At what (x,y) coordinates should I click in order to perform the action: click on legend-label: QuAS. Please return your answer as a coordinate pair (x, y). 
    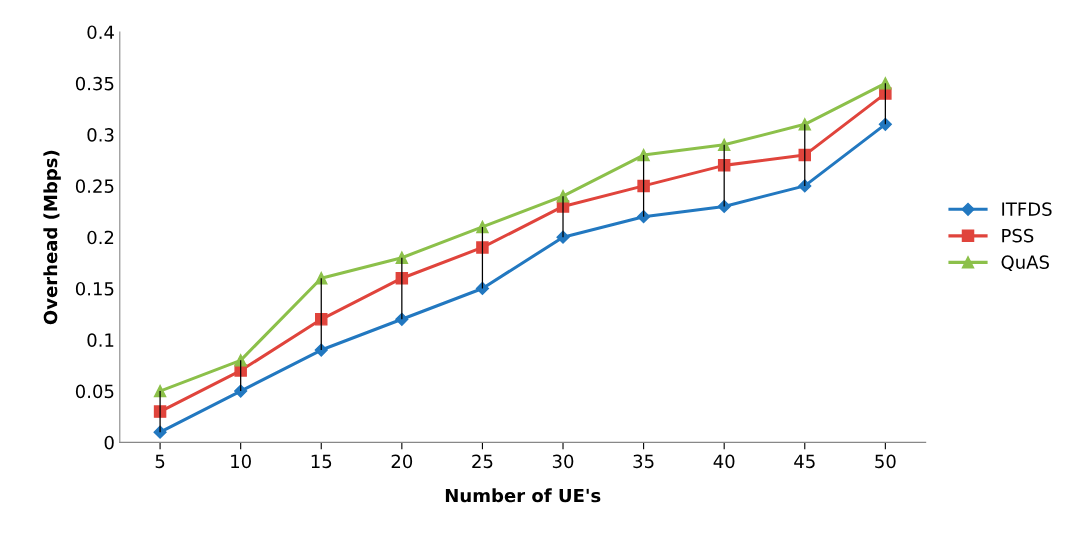
    Looking at the image, I should click on (1025, 263).